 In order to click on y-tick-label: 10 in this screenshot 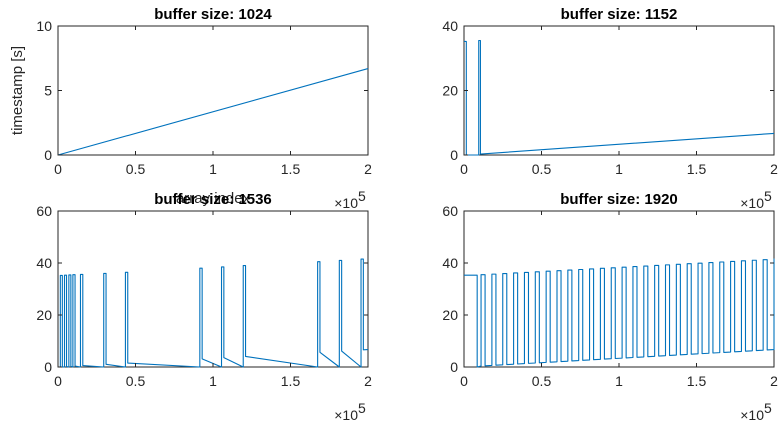, I will do `click(44, 26)`.